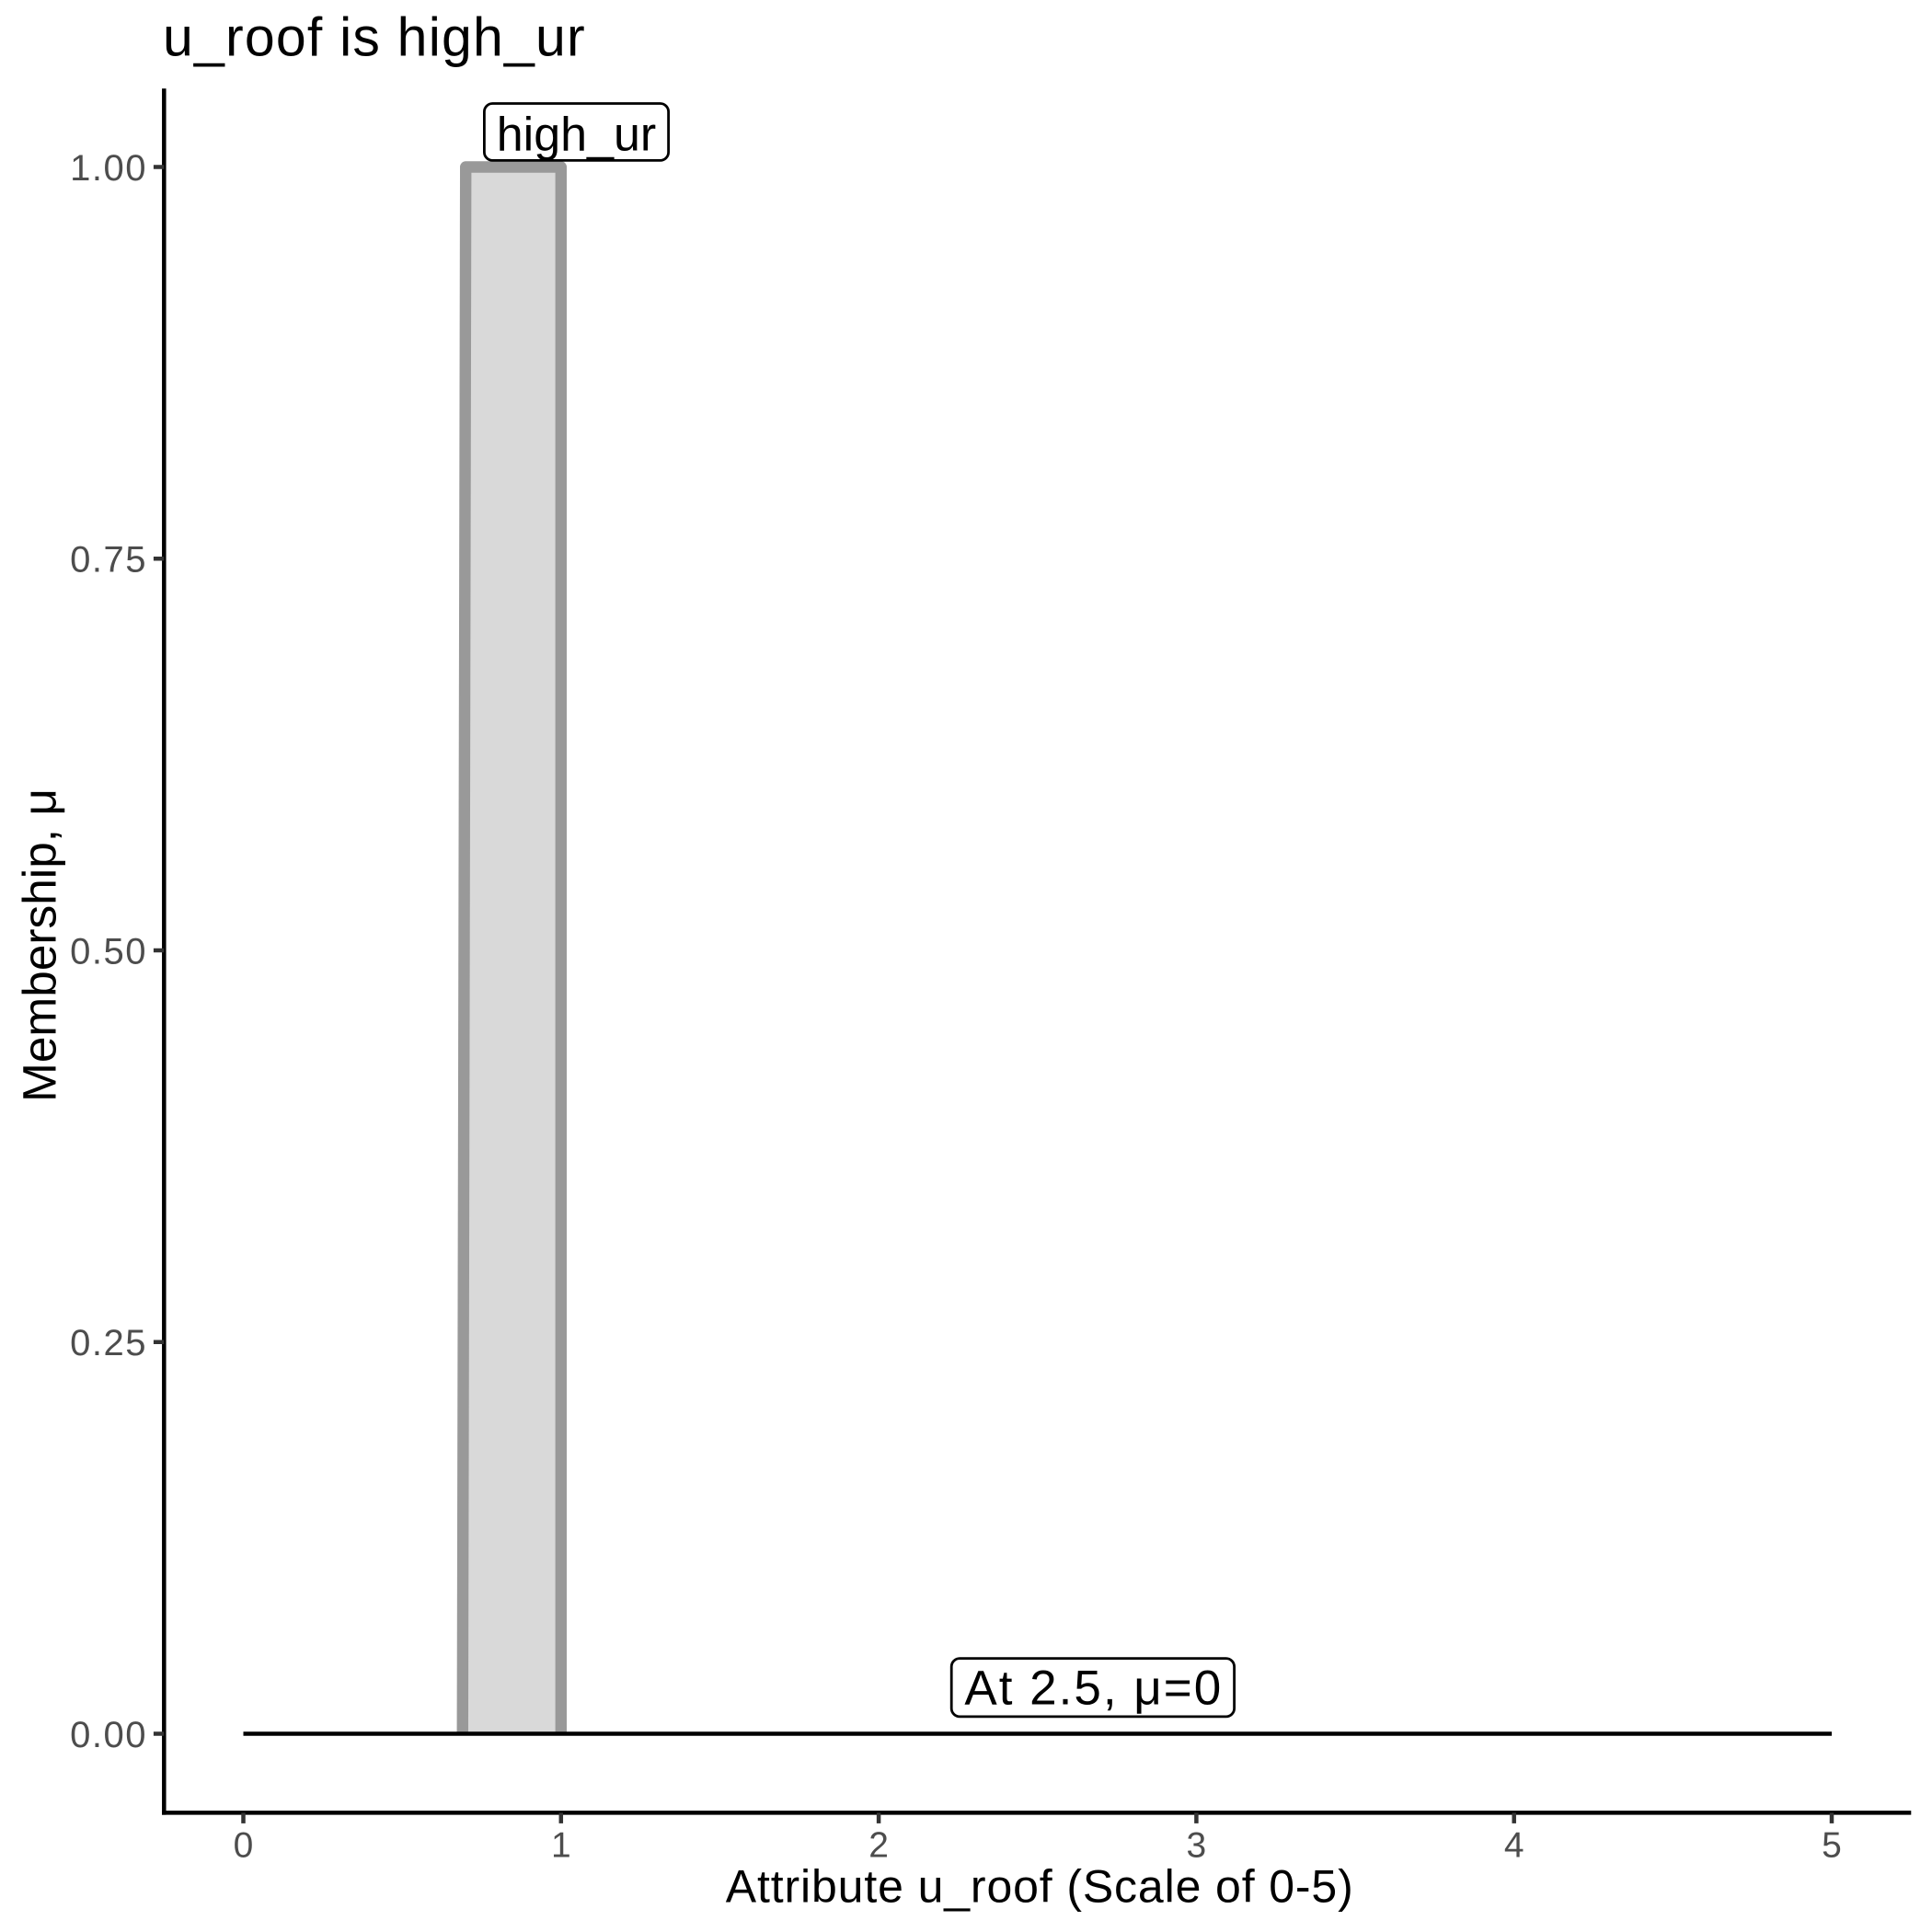 This screenshot has height=1932, width=1932. Describe the element at coordinates (1197, 1845) in the screenshot. I see `svg-text: 3` at that location.